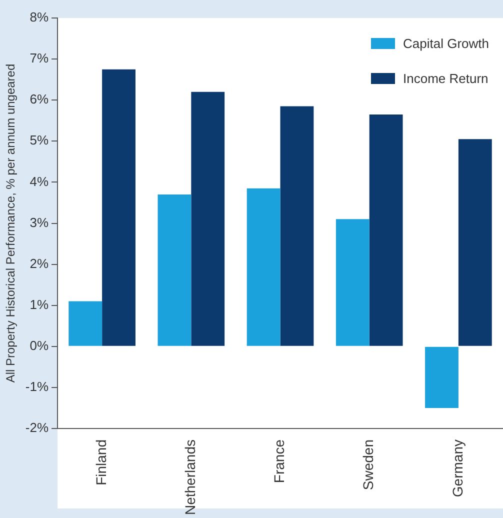  What do you see at coordinates (368, 465) in the screenshot?
I see `x-tick-label: Sweden` at bounding box center [368, 465].